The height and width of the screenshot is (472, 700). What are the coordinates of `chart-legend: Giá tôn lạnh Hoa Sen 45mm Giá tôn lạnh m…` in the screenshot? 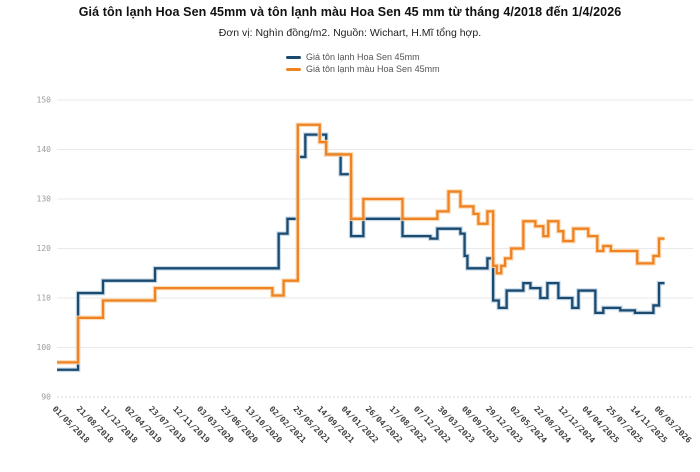 It's located at (363, 63).